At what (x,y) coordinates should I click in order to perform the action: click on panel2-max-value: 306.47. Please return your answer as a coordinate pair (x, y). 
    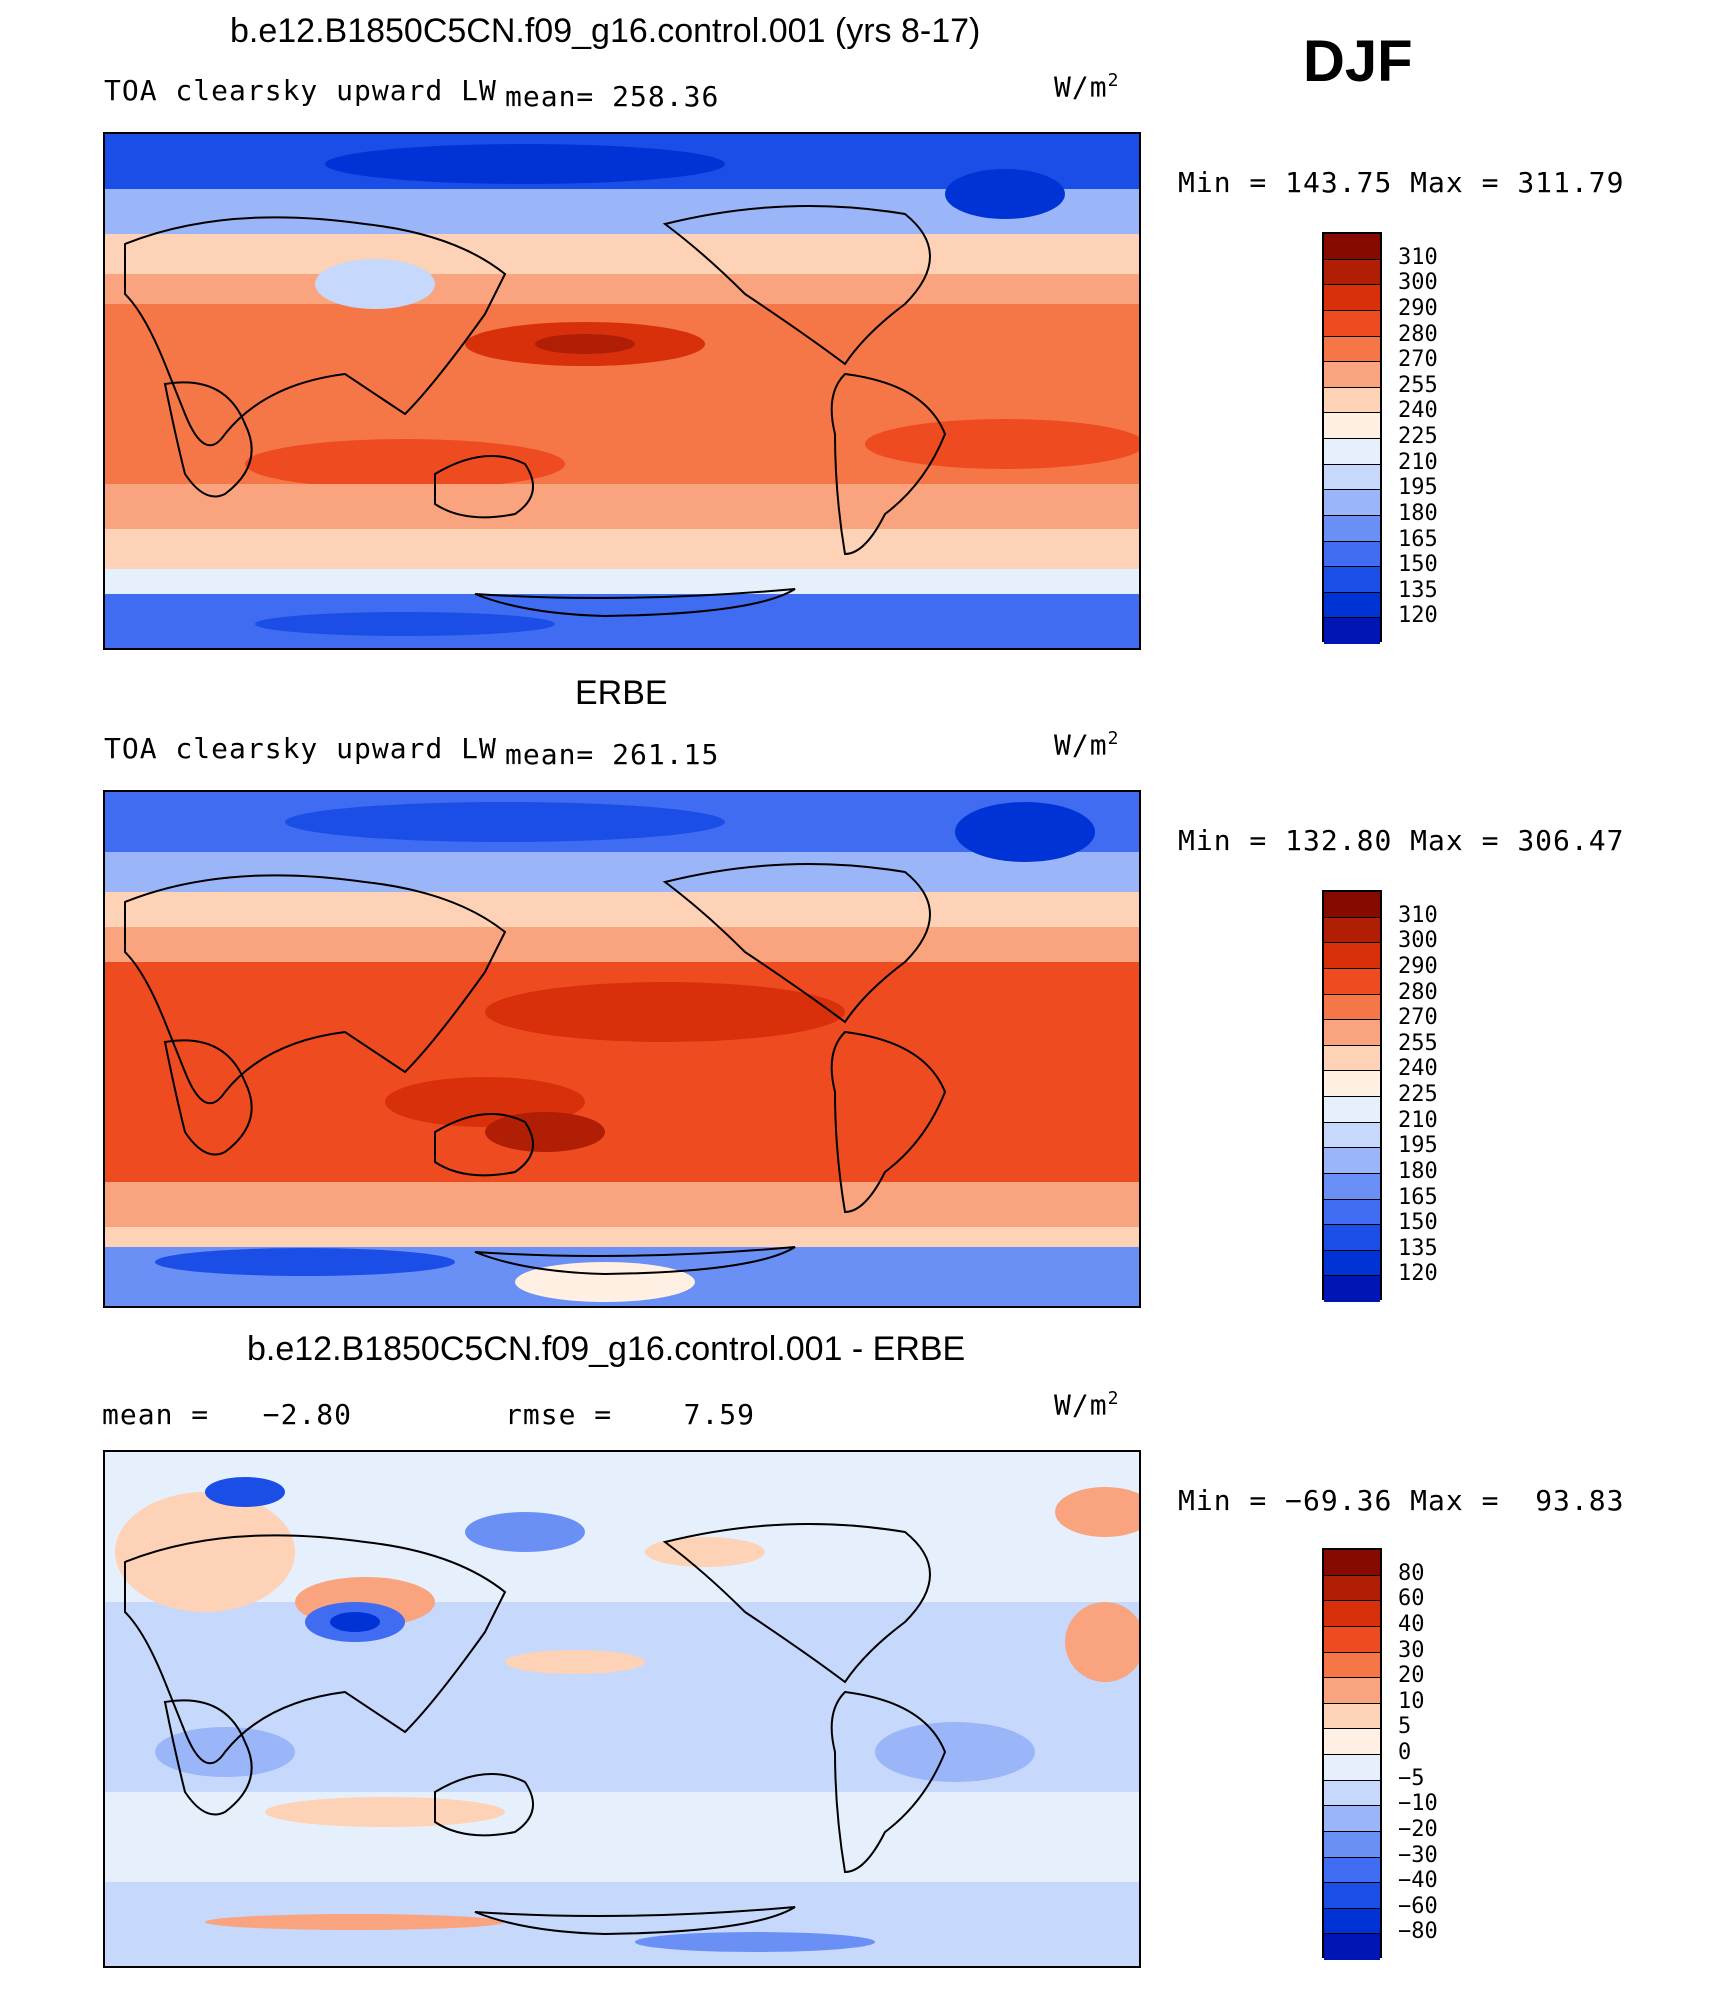
    Looking at the image, I should click on (1571, 840).